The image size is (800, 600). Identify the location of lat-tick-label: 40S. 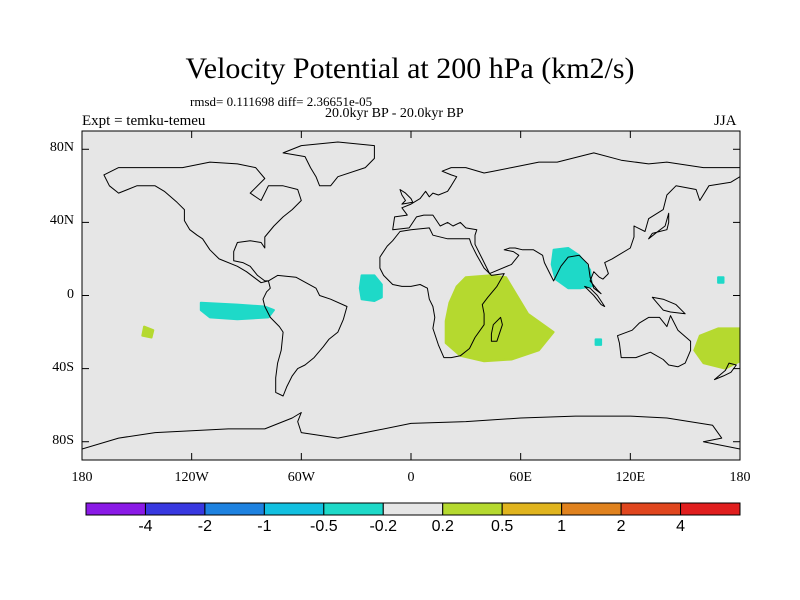
(63, 367).